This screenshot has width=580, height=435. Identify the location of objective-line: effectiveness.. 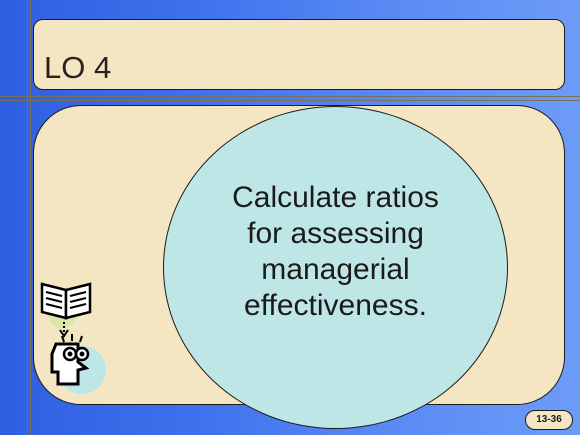
(335, 305).